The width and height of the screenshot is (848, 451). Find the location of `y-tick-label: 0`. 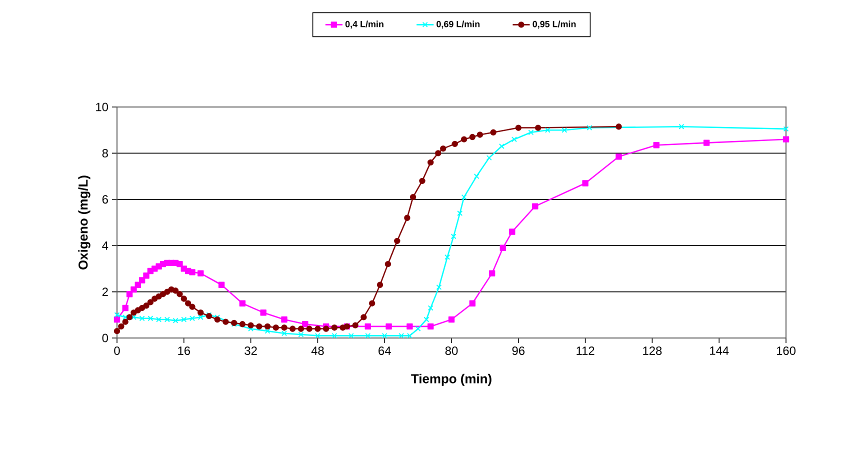

y-tick-label: 0 is located at coordinates (105, 338).